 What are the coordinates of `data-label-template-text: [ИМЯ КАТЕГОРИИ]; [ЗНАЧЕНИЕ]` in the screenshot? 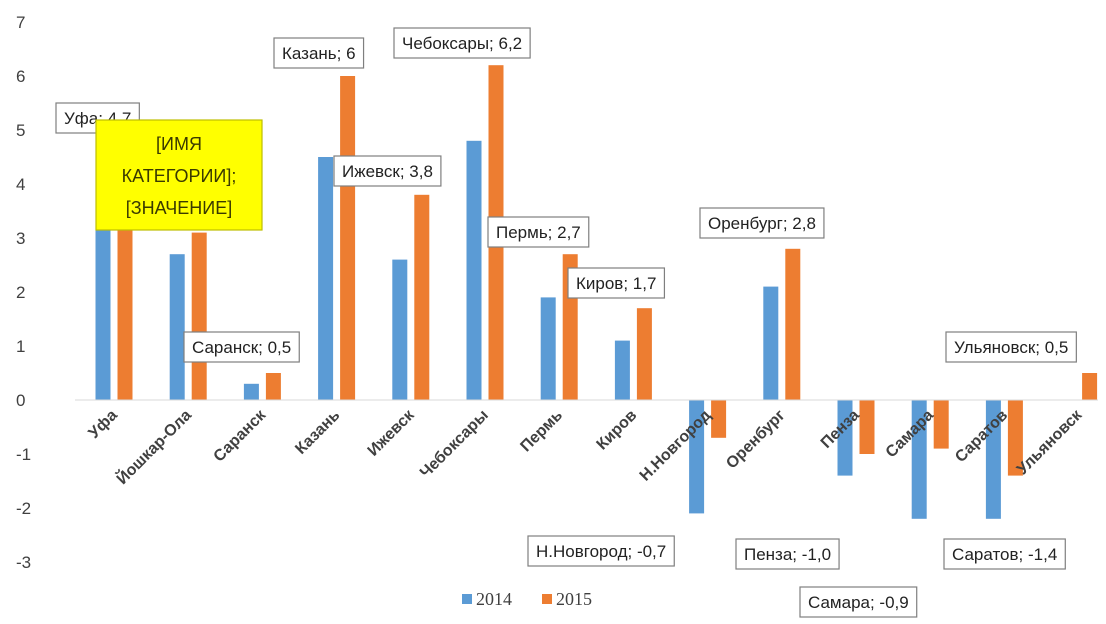 It's located at (179, 176).